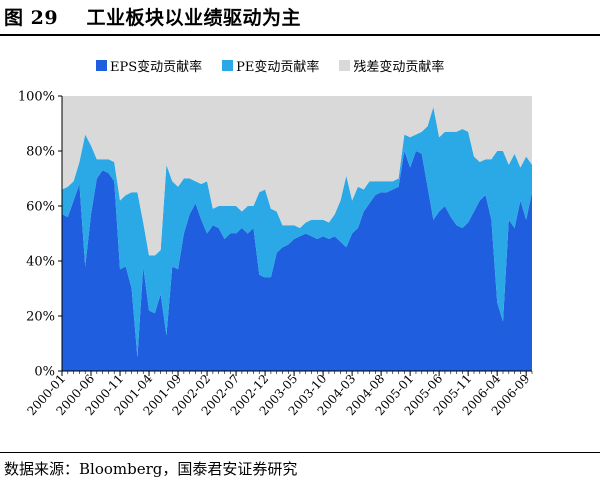 The image size is (600, 484). Describe the element at coordinates (40, 317) in the screenshot. I see `y-tick-label: 20%` at that location.